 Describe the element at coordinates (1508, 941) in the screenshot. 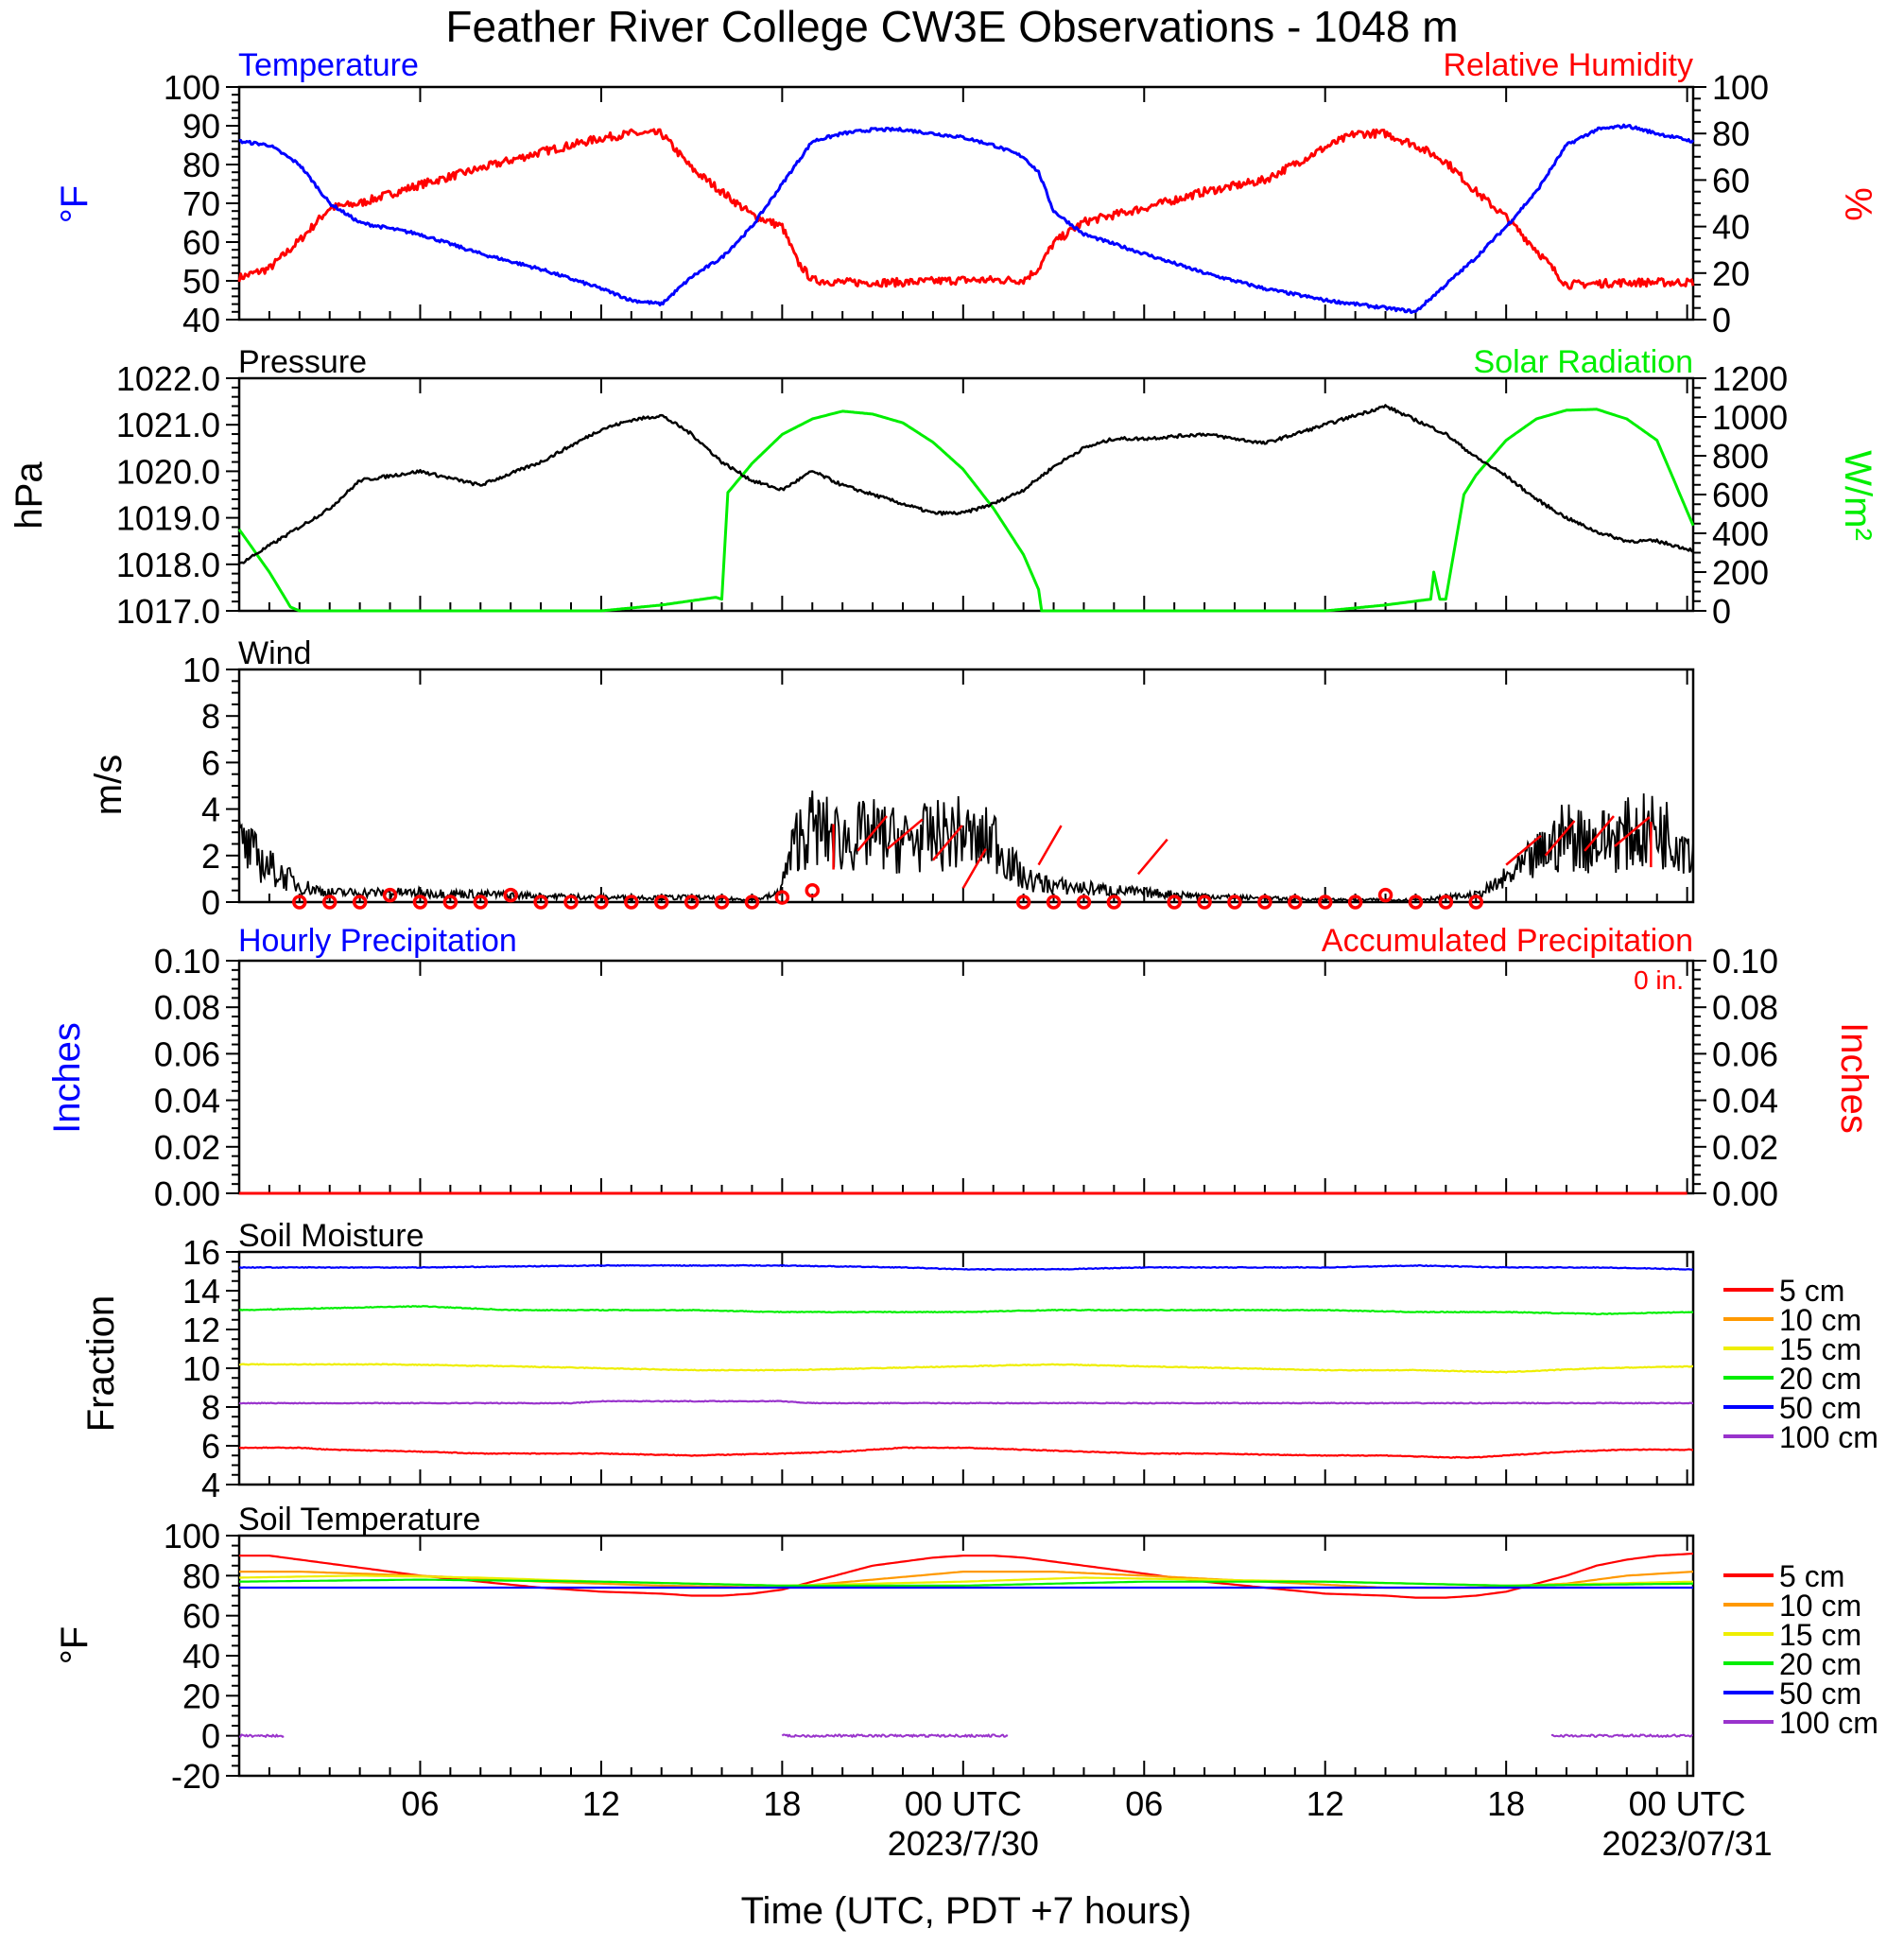

I see `precip-right-title: Accumulated Precipitation` at that location.